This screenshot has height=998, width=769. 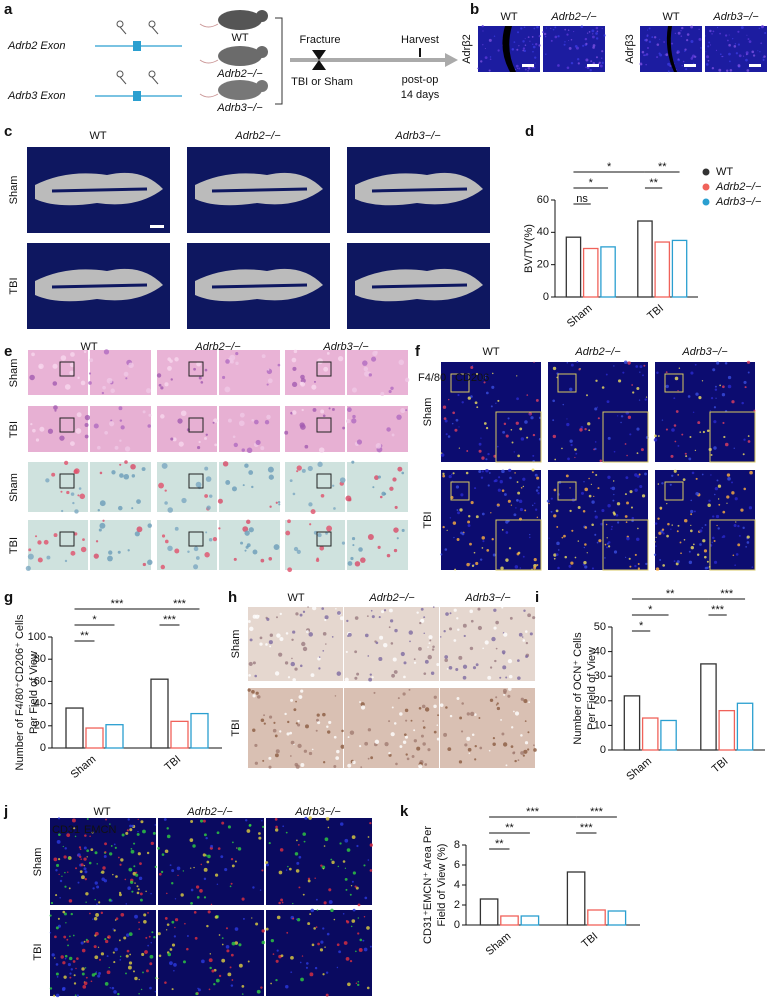 I want to click on marrow, so click(x=259, y=190).